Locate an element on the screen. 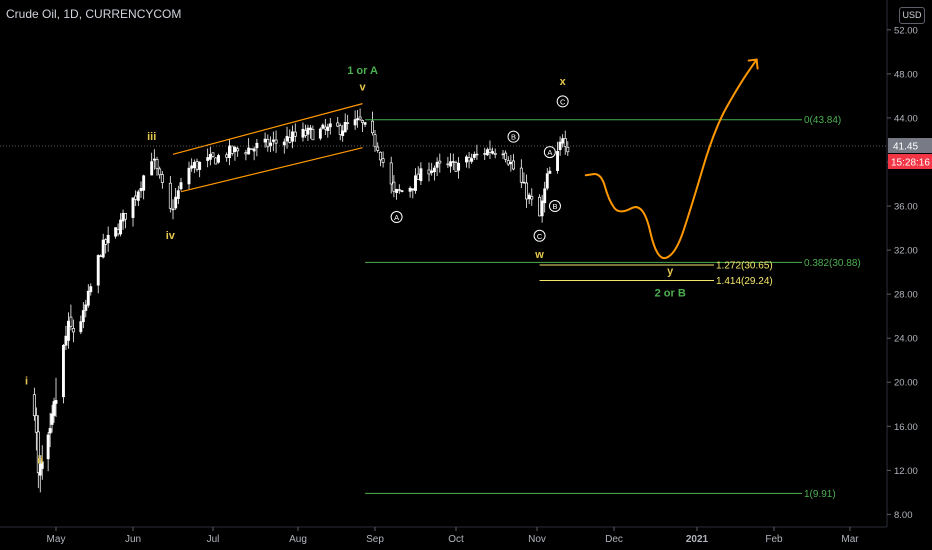  channel-line is located at coordinates (271, 170).